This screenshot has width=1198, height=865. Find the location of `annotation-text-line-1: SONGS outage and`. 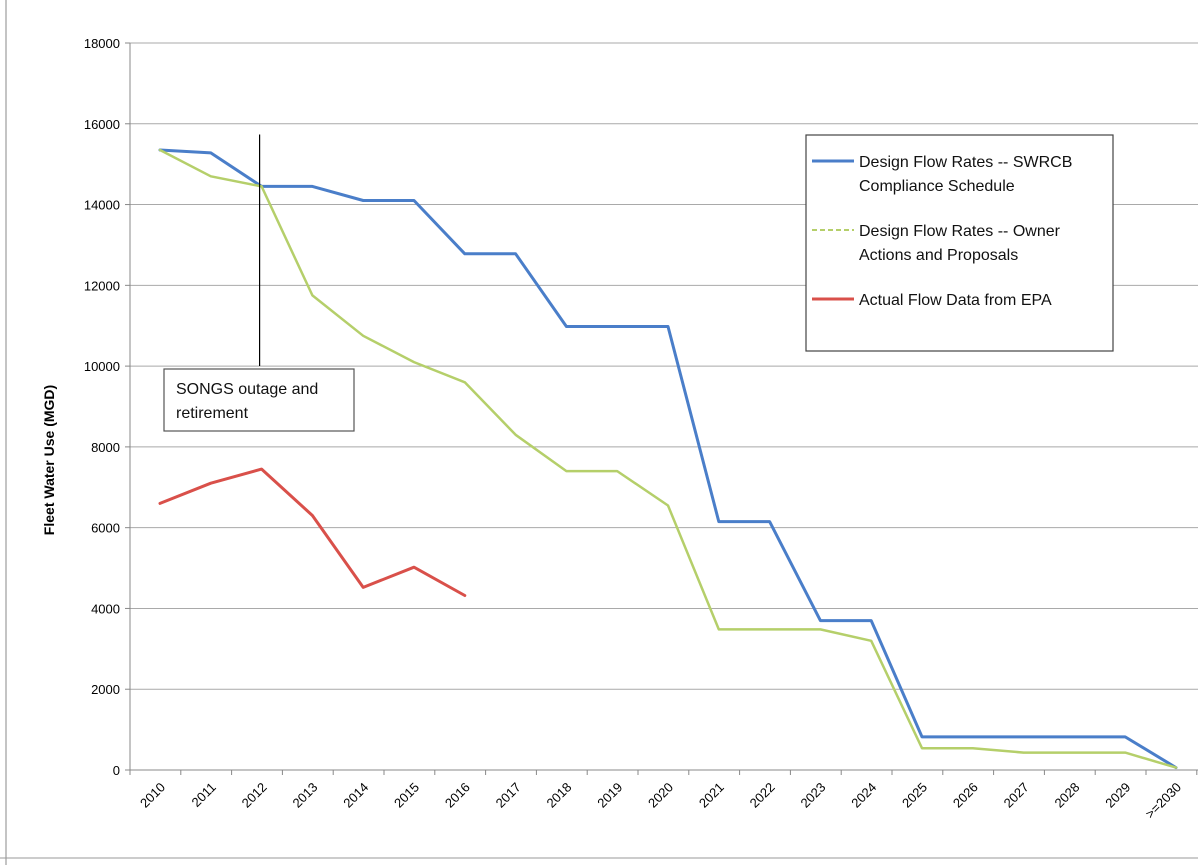

annotation-text-line-1: SONGS outage and is located at coordinates (247, 389).